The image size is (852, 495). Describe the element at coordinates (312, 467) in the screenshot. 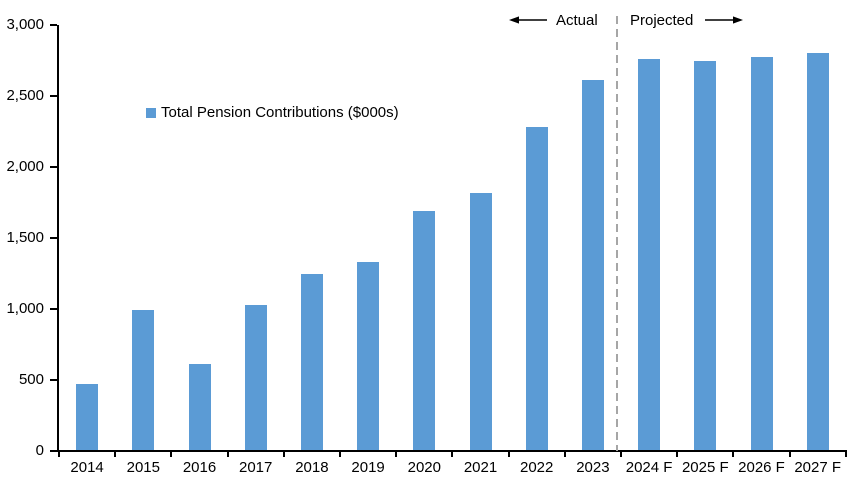

I see `x-axis-label: 2018` at that location.